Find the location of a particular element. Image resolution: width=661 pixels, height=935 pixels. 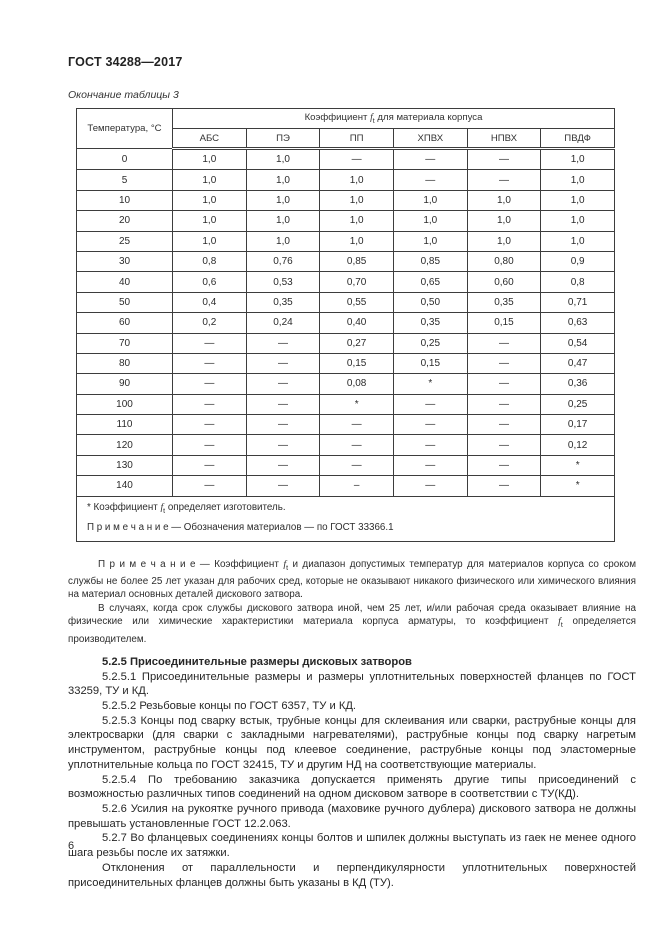

material-header-pvdf: ПВДФ is located at coordinates (577, 139).